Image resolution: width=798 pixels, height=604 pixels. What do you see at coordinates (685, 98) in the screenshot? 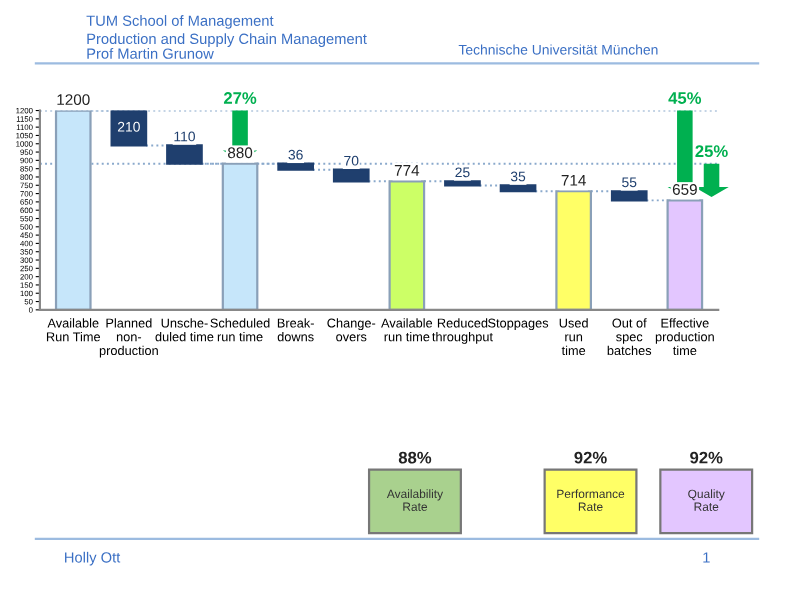
I see `annotation: 45%` at bounding box center [685, 98].